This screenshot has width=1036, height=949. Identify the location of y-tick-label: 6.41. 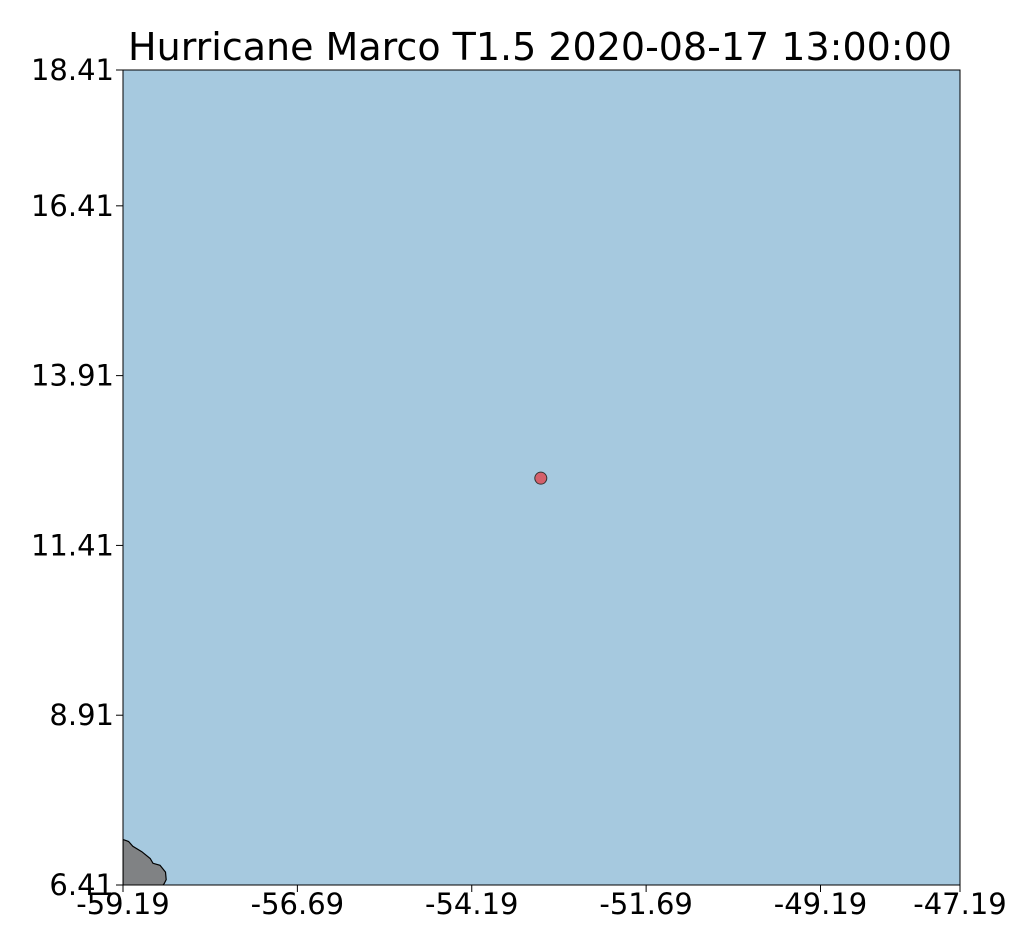
(81, 885).